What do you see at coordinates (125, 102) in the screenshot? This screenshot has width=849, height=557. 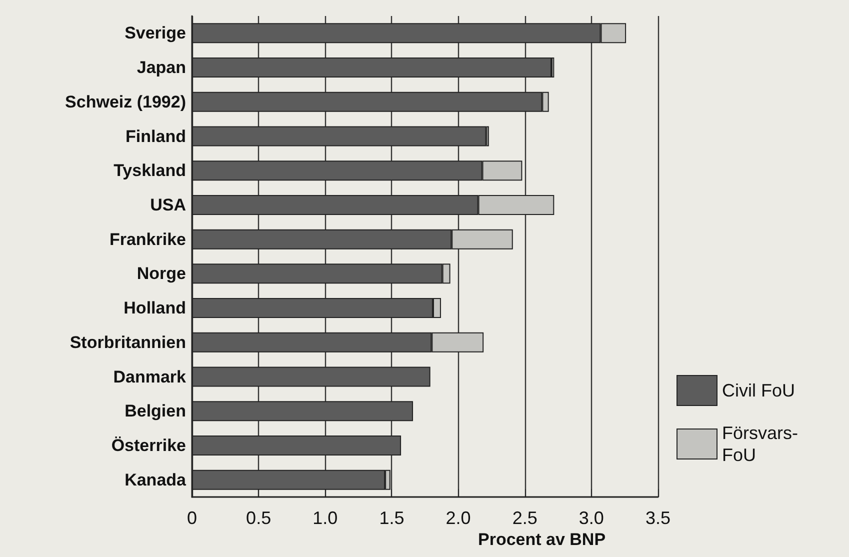 I see `y-tick-label: Schweiz (1992)` at bounding box center [125, 102].